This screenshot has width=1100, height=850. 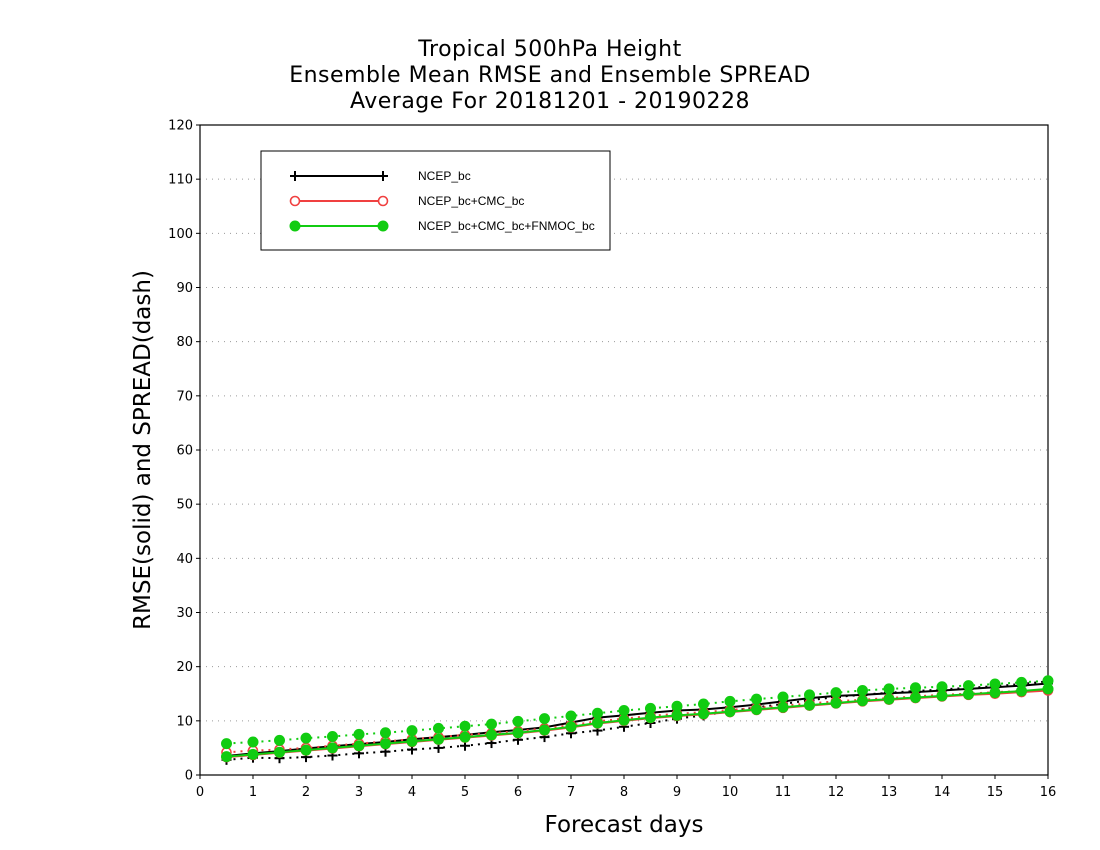 I want to click on spread-point-ncep-bc-cmc-bc-fnmoc-bc-0.5, so click(x=226, y=744).